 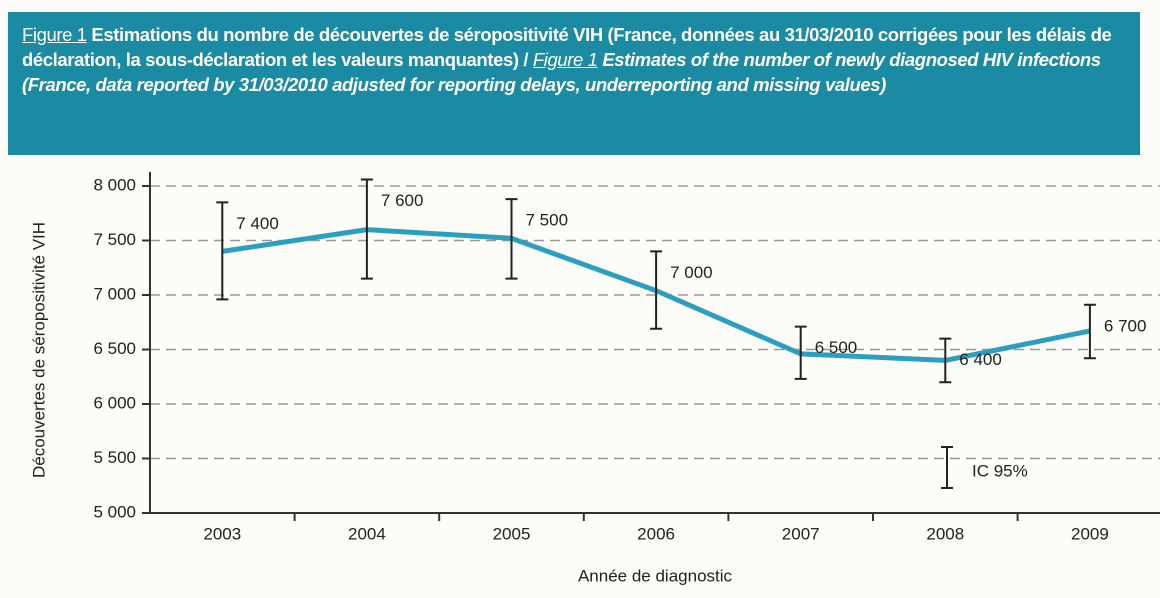 I want to click on y-axis-title: Découvertes de séropositivité VIH, so click(x=38, y=350).